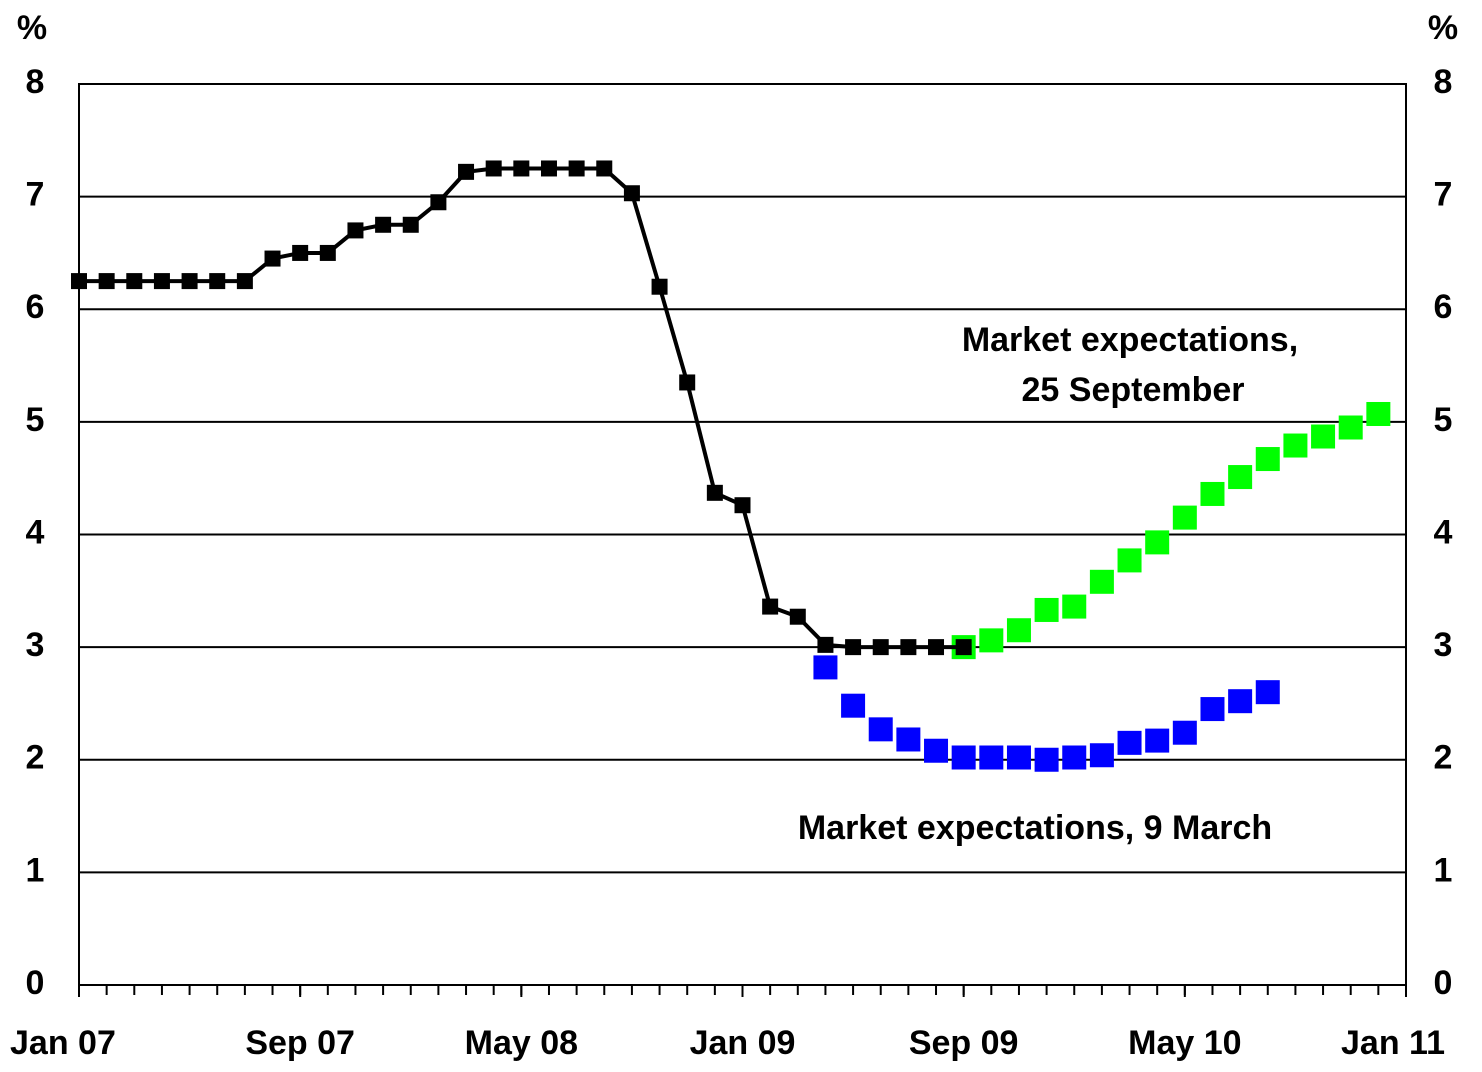 The width and height of the screenshot is (1482, 1072). Describe the element at coordinates (35, 532) in the screenshot. I see `y-tick-label: 4` at that location.